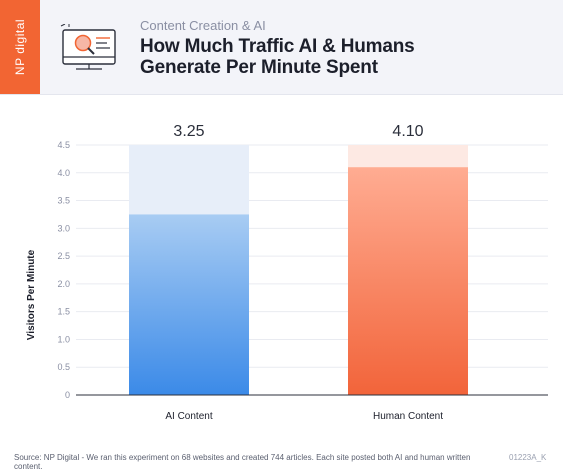 The height and width of the screenshot is (474, 563). Describe the element at coordinates (63, 312) in the screenshot. I see `y-tick-label: 1.5` at that location.